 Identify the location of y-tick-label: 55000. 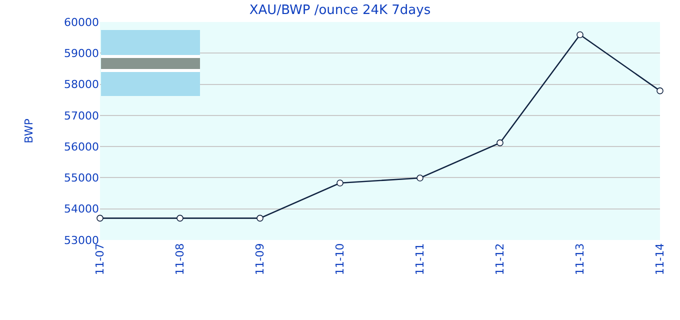
(81, 178).